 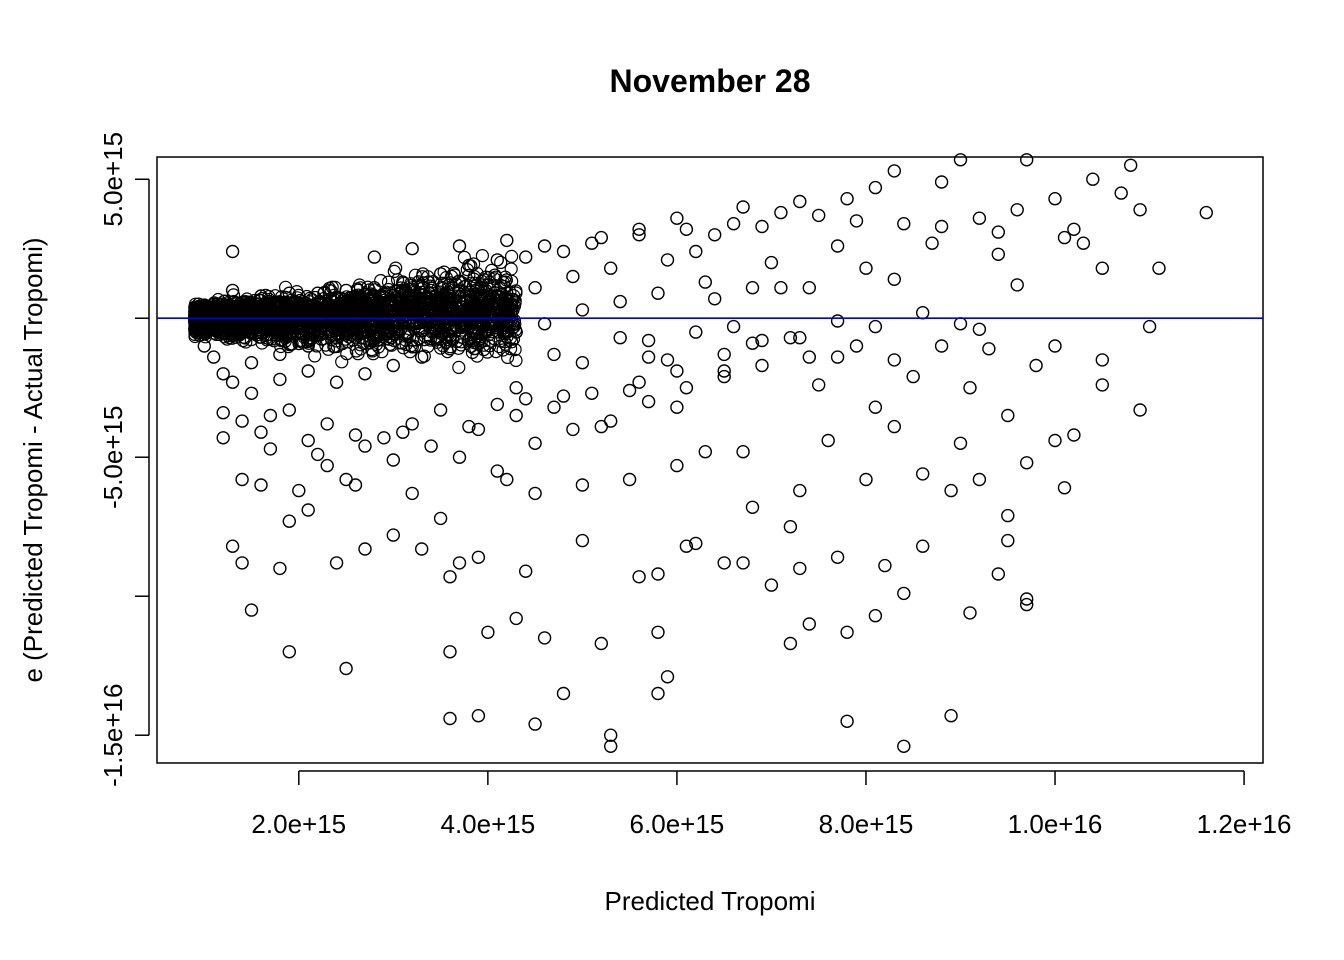 What do you see at coordinates (710, 901) in the screenshot?
I see `x-axis-label: Predicted Tropomi` at bounding box center [710, 901].